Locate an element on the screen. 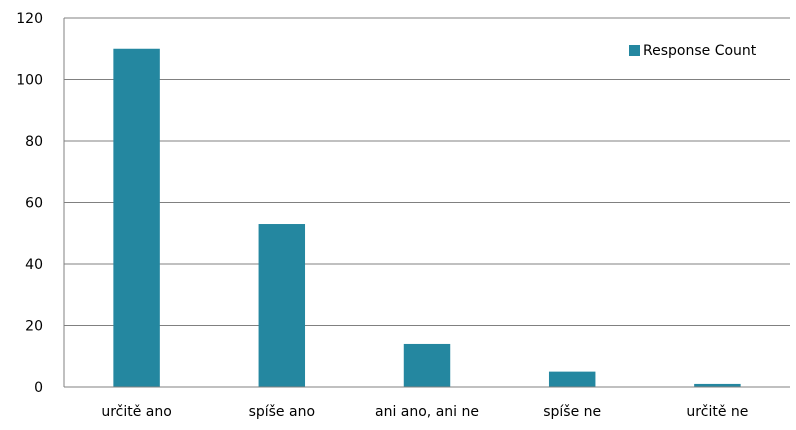 Image resolution: width=796 pixels, height=430 pixels. y-tick-label: 100 is located at coordinates (29, 81).